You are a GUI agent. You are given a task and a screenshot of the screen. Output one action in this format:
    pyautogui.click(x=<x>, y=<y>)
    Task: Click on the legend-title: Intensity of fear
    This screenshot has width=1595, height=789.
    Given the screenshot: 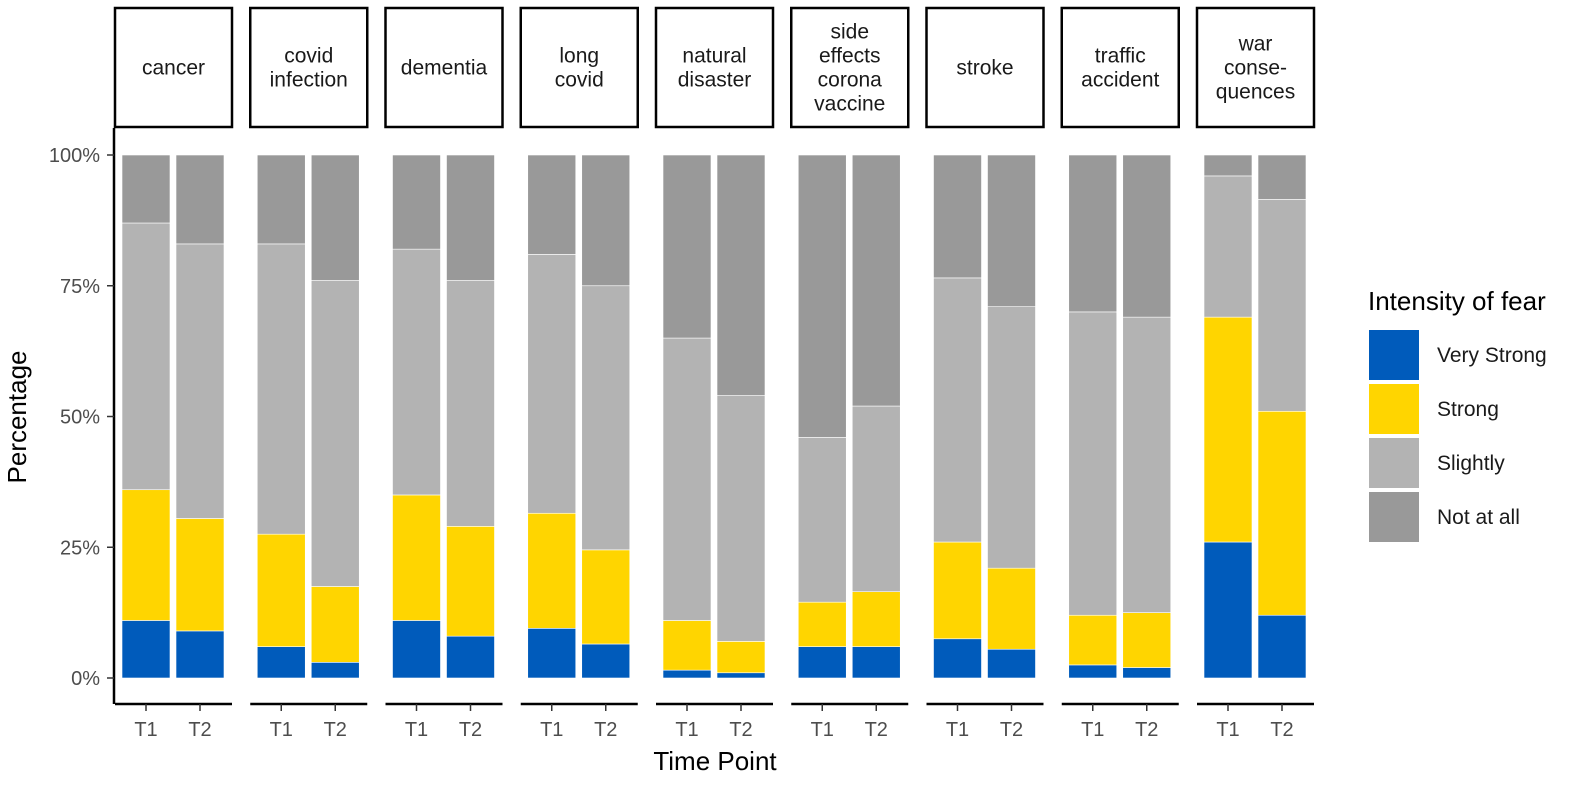 What is the action you would take?
    pyautogui.click(x=1457, y=301)
    